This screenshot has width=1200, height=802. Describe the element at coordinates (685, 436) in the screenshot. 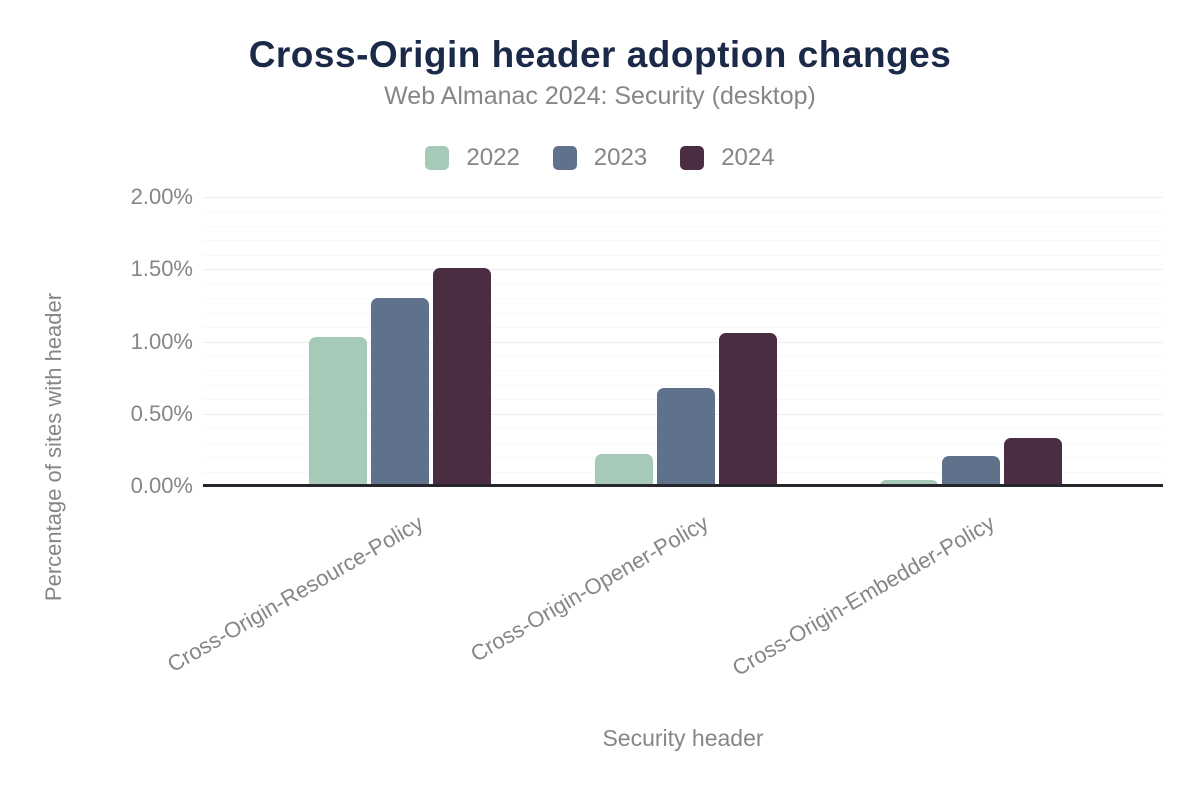

I see `bar-2023-Cross-Origin-Opener-Policy` at that location.